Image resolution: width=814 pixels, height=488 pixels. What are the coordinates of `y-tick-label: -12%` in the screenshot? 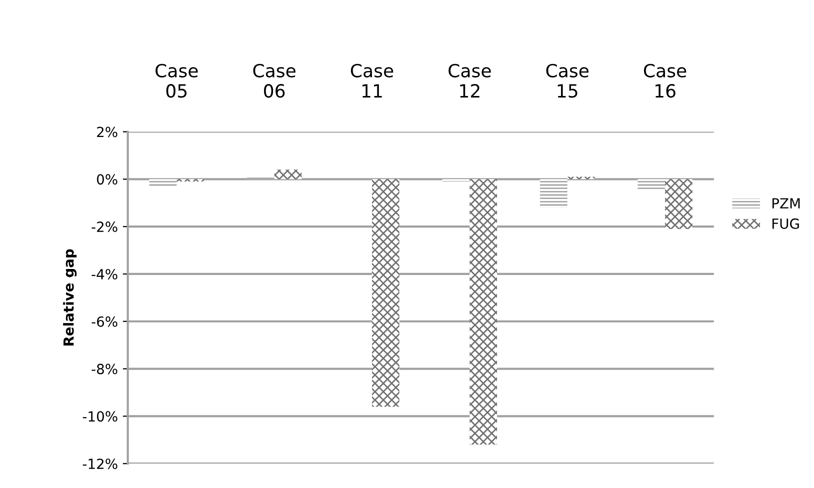 It's located at (100, 464).